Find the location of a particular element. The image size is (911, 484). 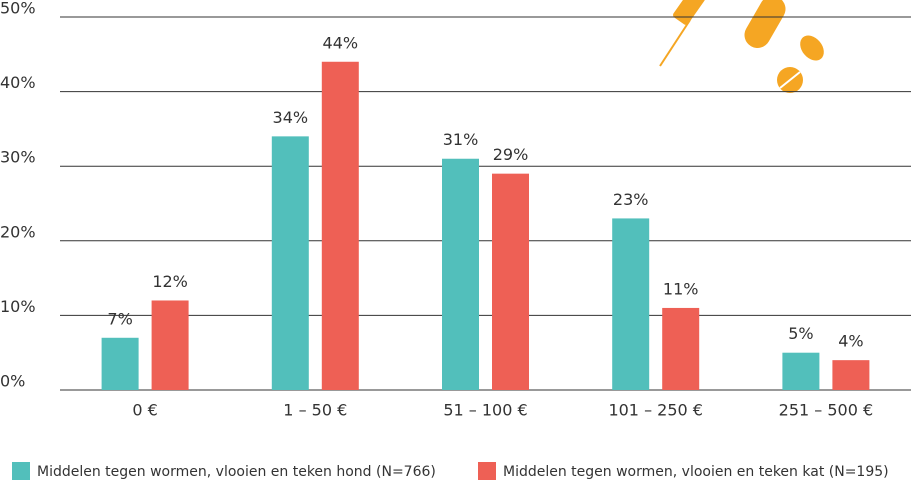

data-label: 4% is located at coordinates (850, 341).